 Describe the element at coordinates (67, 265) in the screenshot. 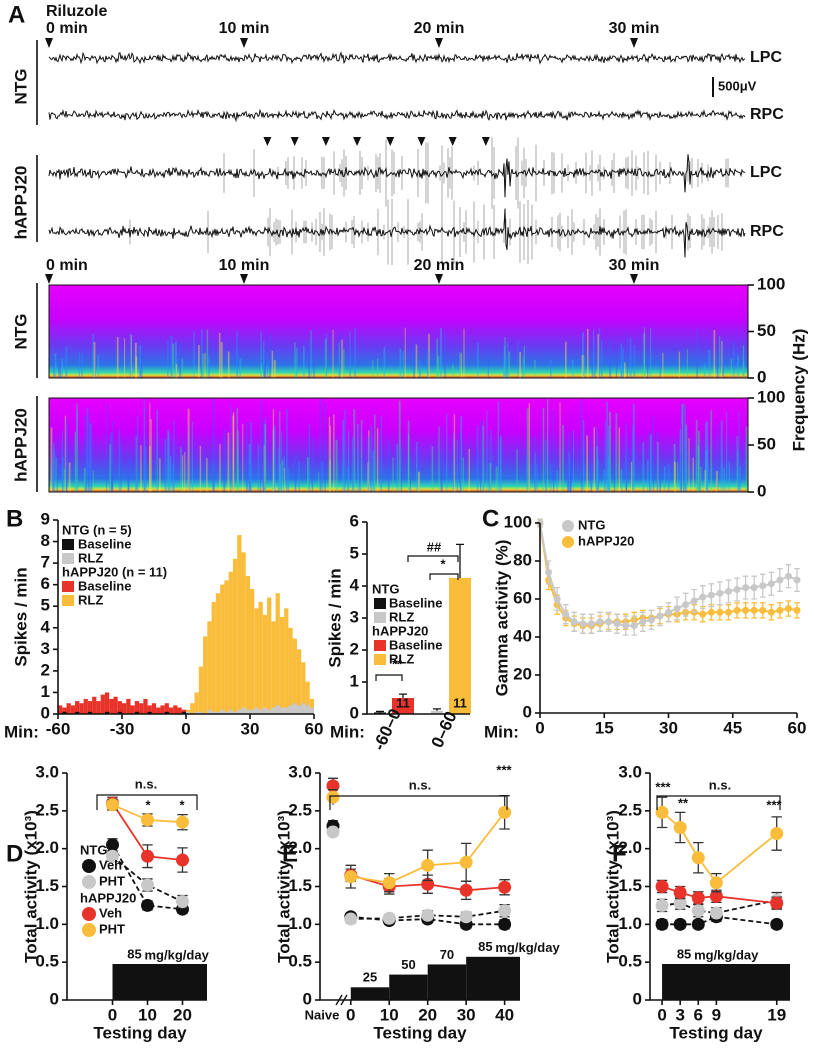

I see `time-tick-label: 0 min` at that location.